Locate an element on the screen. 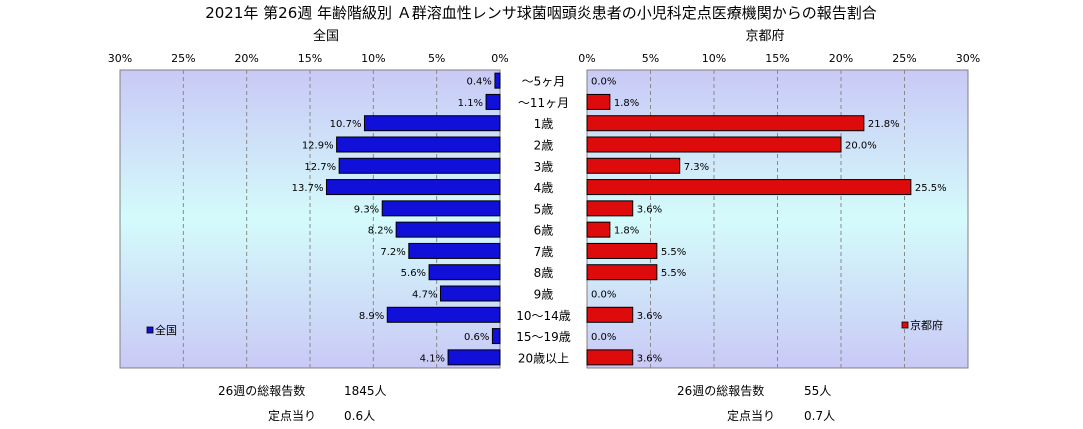 The width and height of the screenshot is (1083, 429). category-label: 1歳 is located at coordinates (544, 124).